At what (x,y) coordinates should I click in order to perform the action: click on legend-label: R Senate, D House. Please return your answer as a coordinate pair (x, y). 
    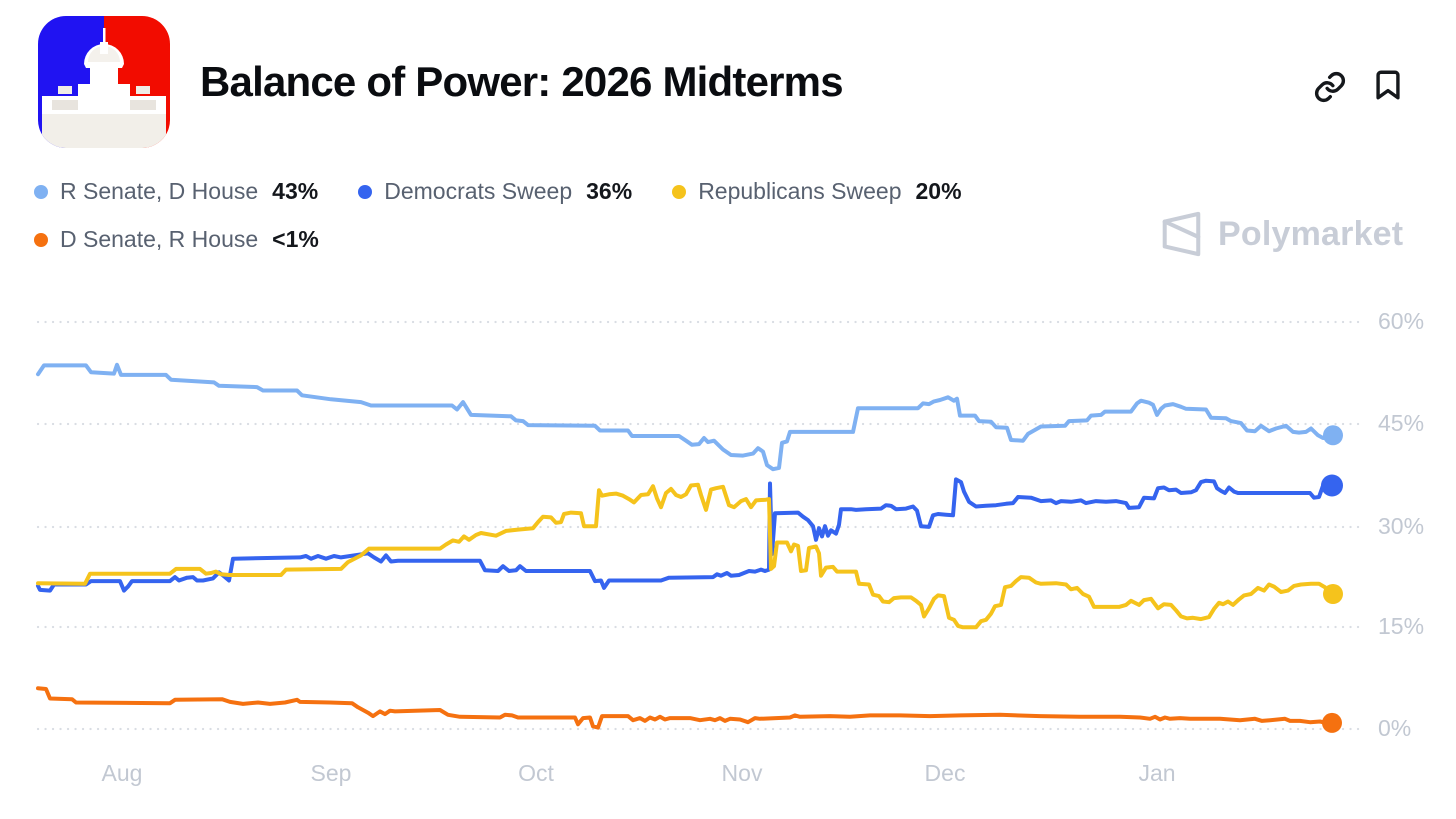
    Looking at the image, I should click on (159, 191).